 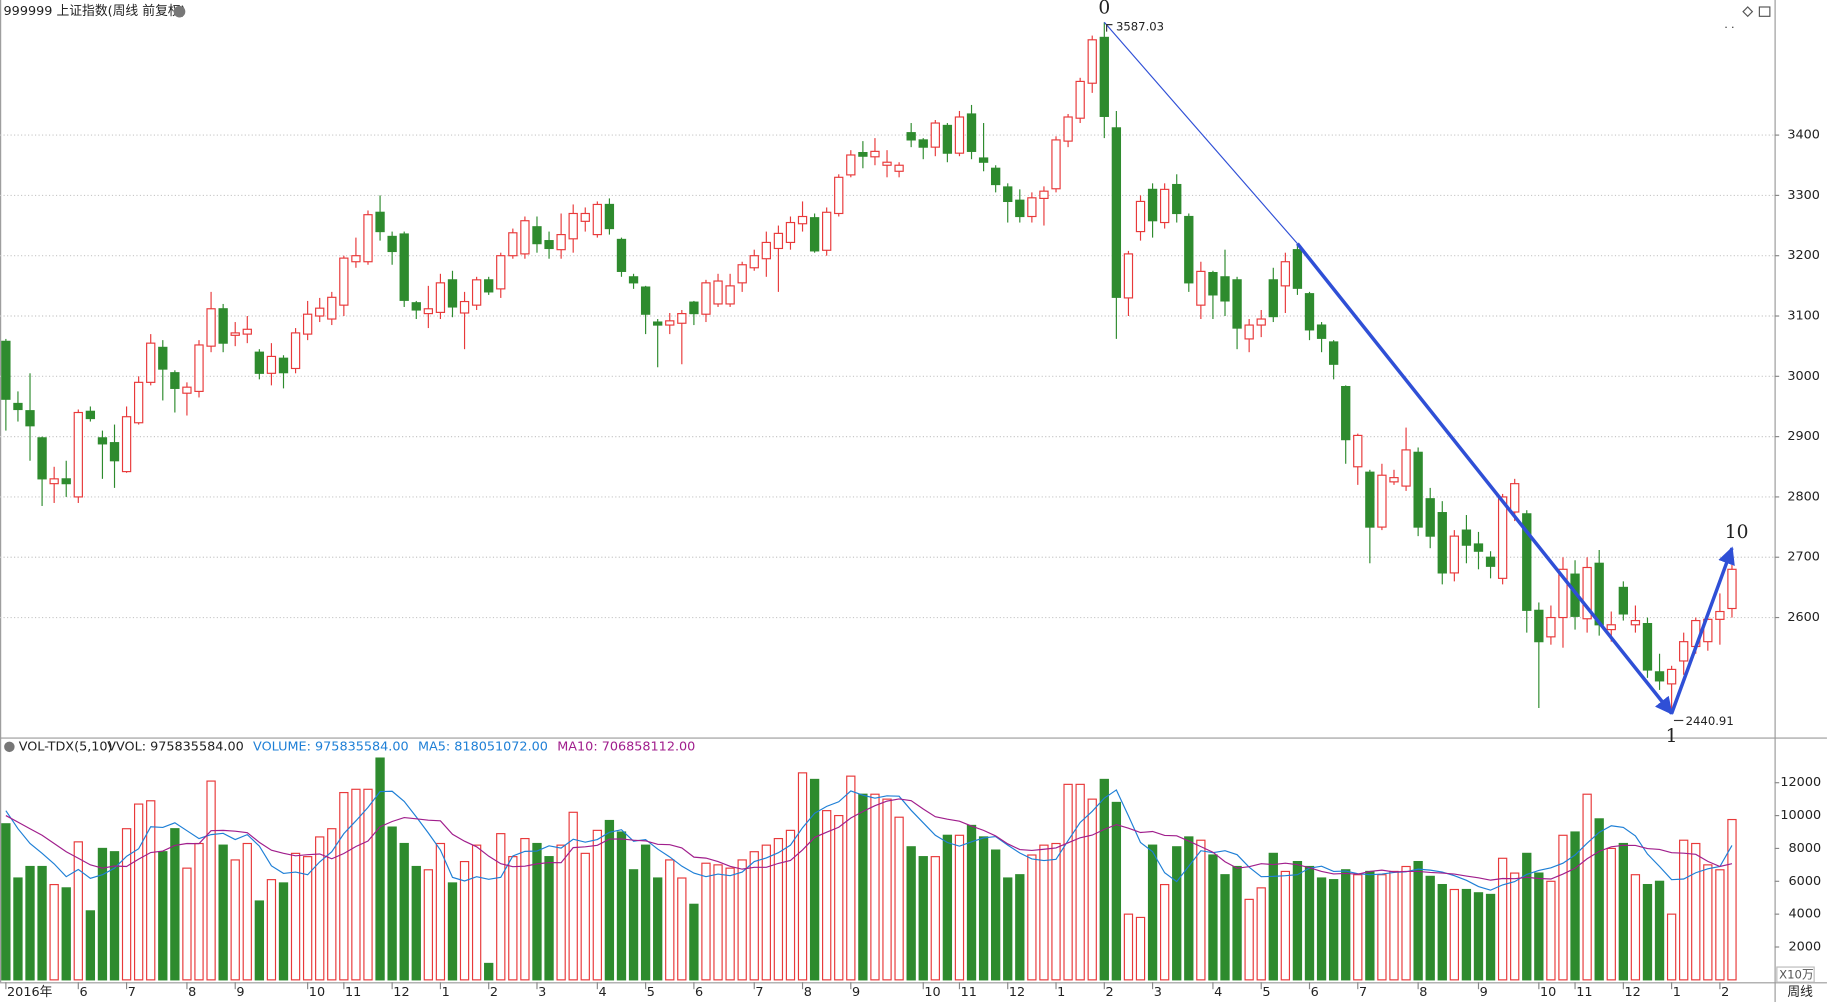 I want to click on y-tick-label: 2700, so click(x=1803, y=557).